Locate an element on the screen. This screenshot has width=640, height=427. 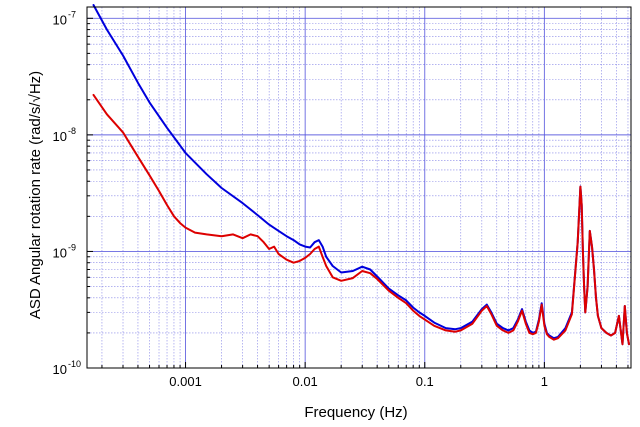
x-tick-label: 0.1 is located at coordinates (425, 381).